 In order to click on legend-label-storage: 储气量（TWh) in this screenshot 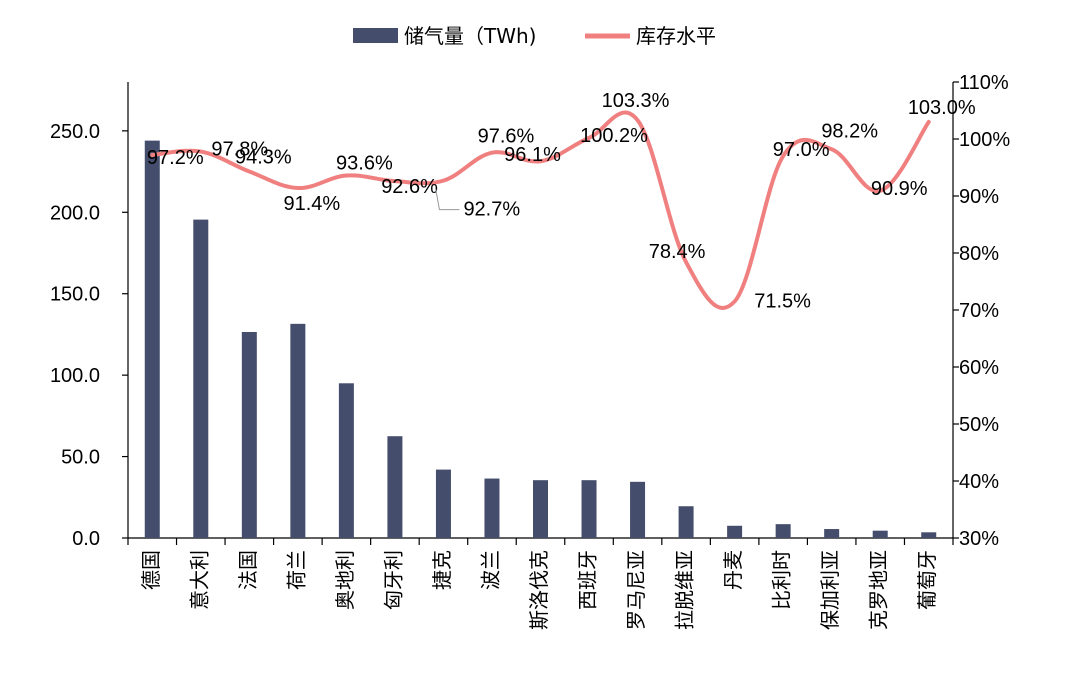, I will do `click(470, 36)`.